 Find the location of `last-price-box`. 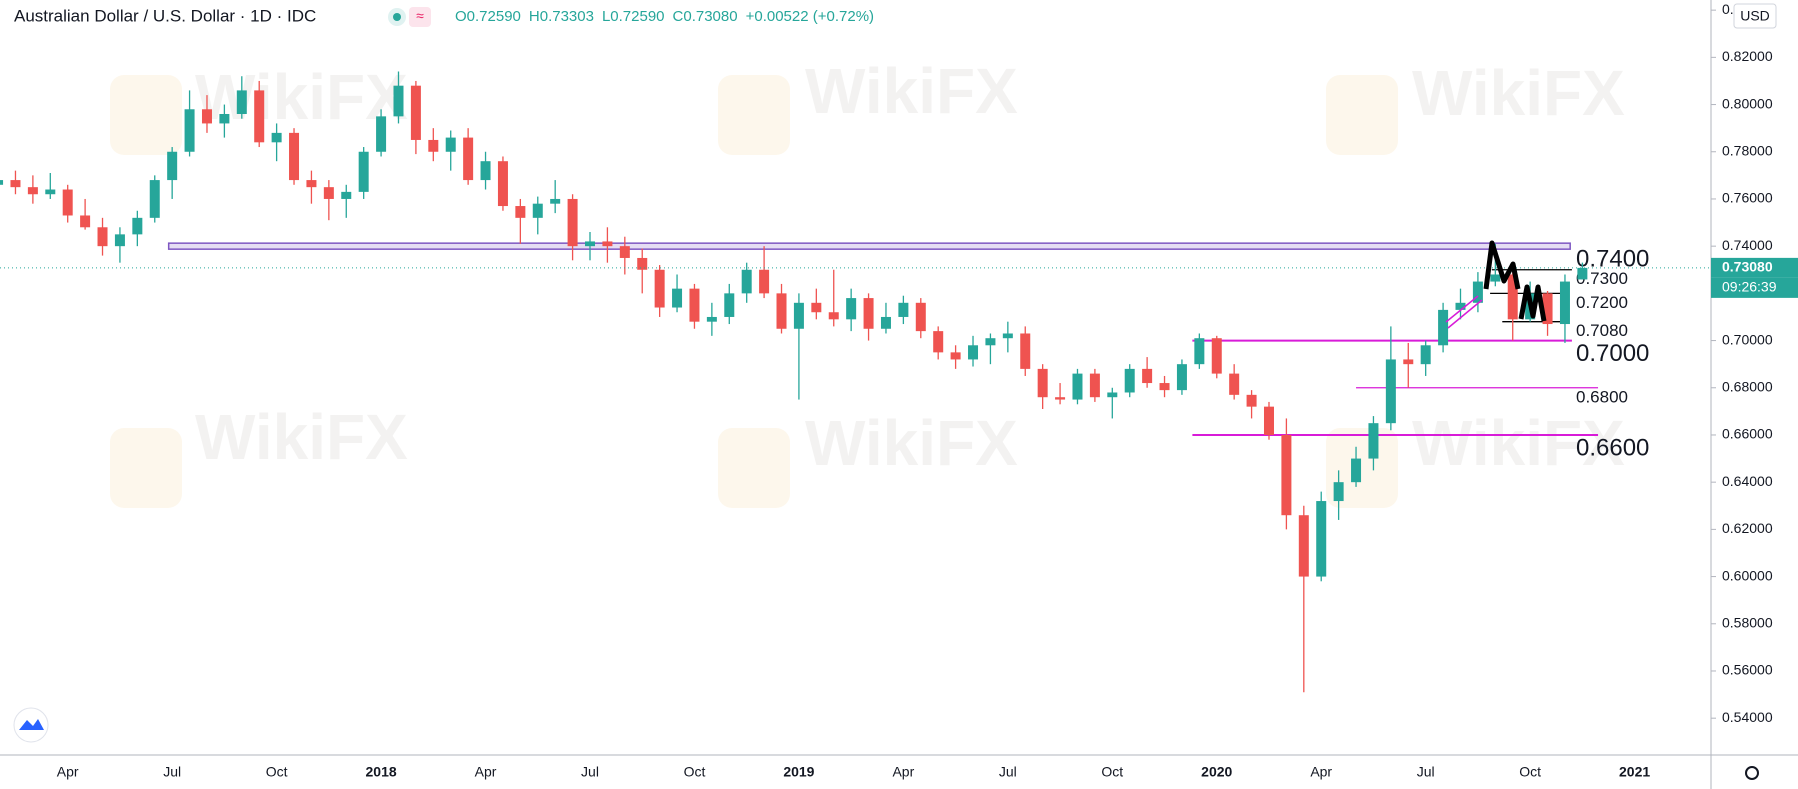

last-price-box is located at coordinates (1754, 267).